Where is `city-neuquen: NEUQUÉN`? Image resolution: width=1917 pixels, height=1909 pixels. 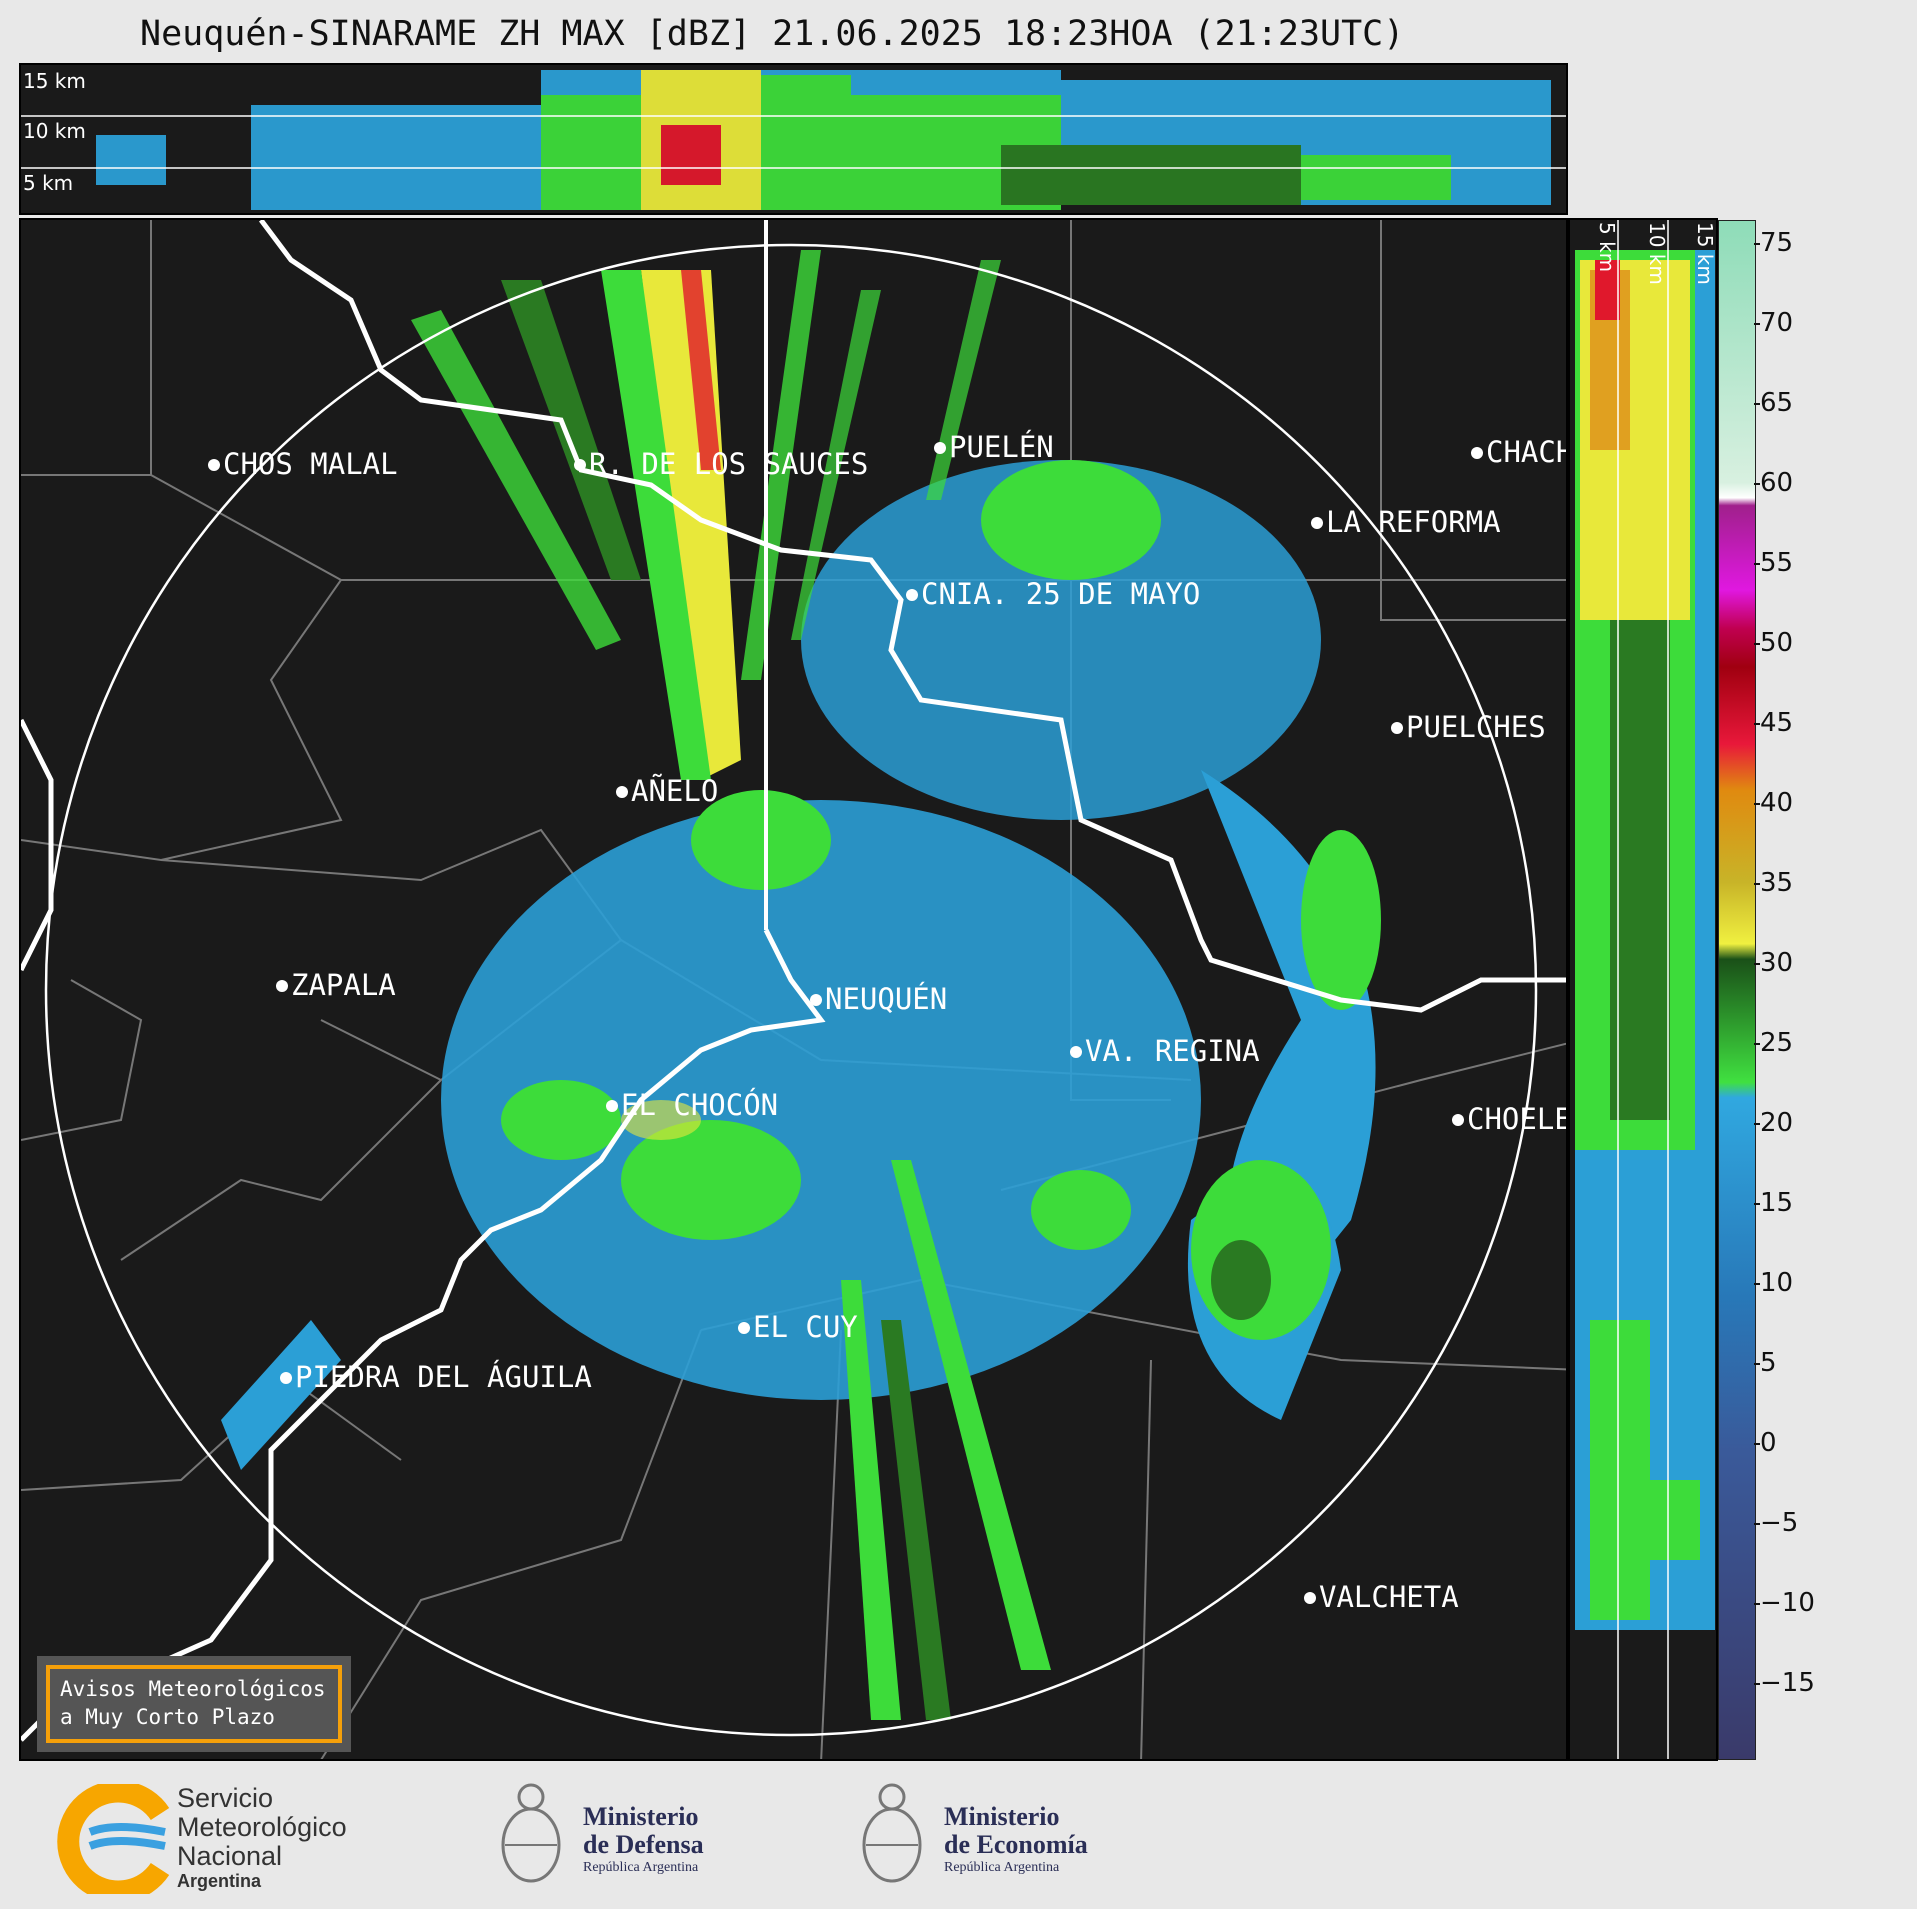 city-neuquen: NEUQUÉN is located at coordinates (879, 999).